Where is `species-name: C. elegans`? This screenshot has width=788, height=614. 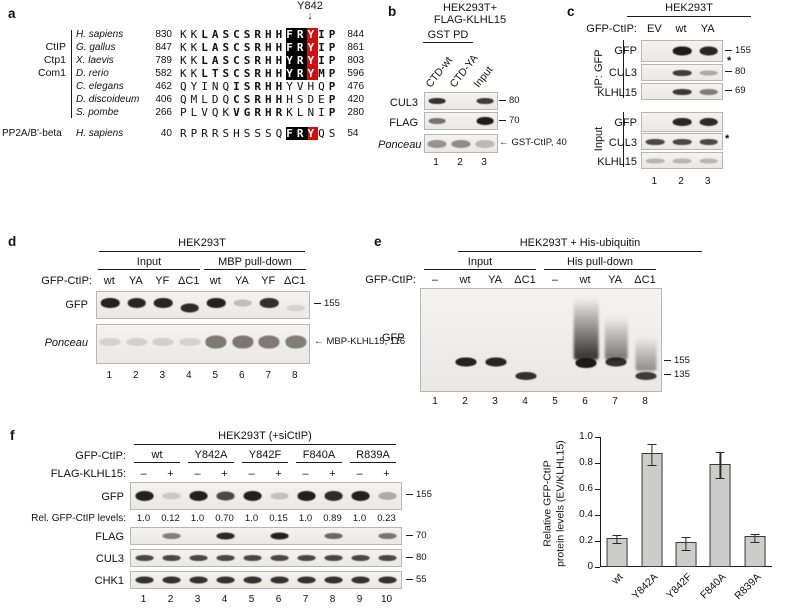 species-name: C. elegans is located at coordinates (100, 86).